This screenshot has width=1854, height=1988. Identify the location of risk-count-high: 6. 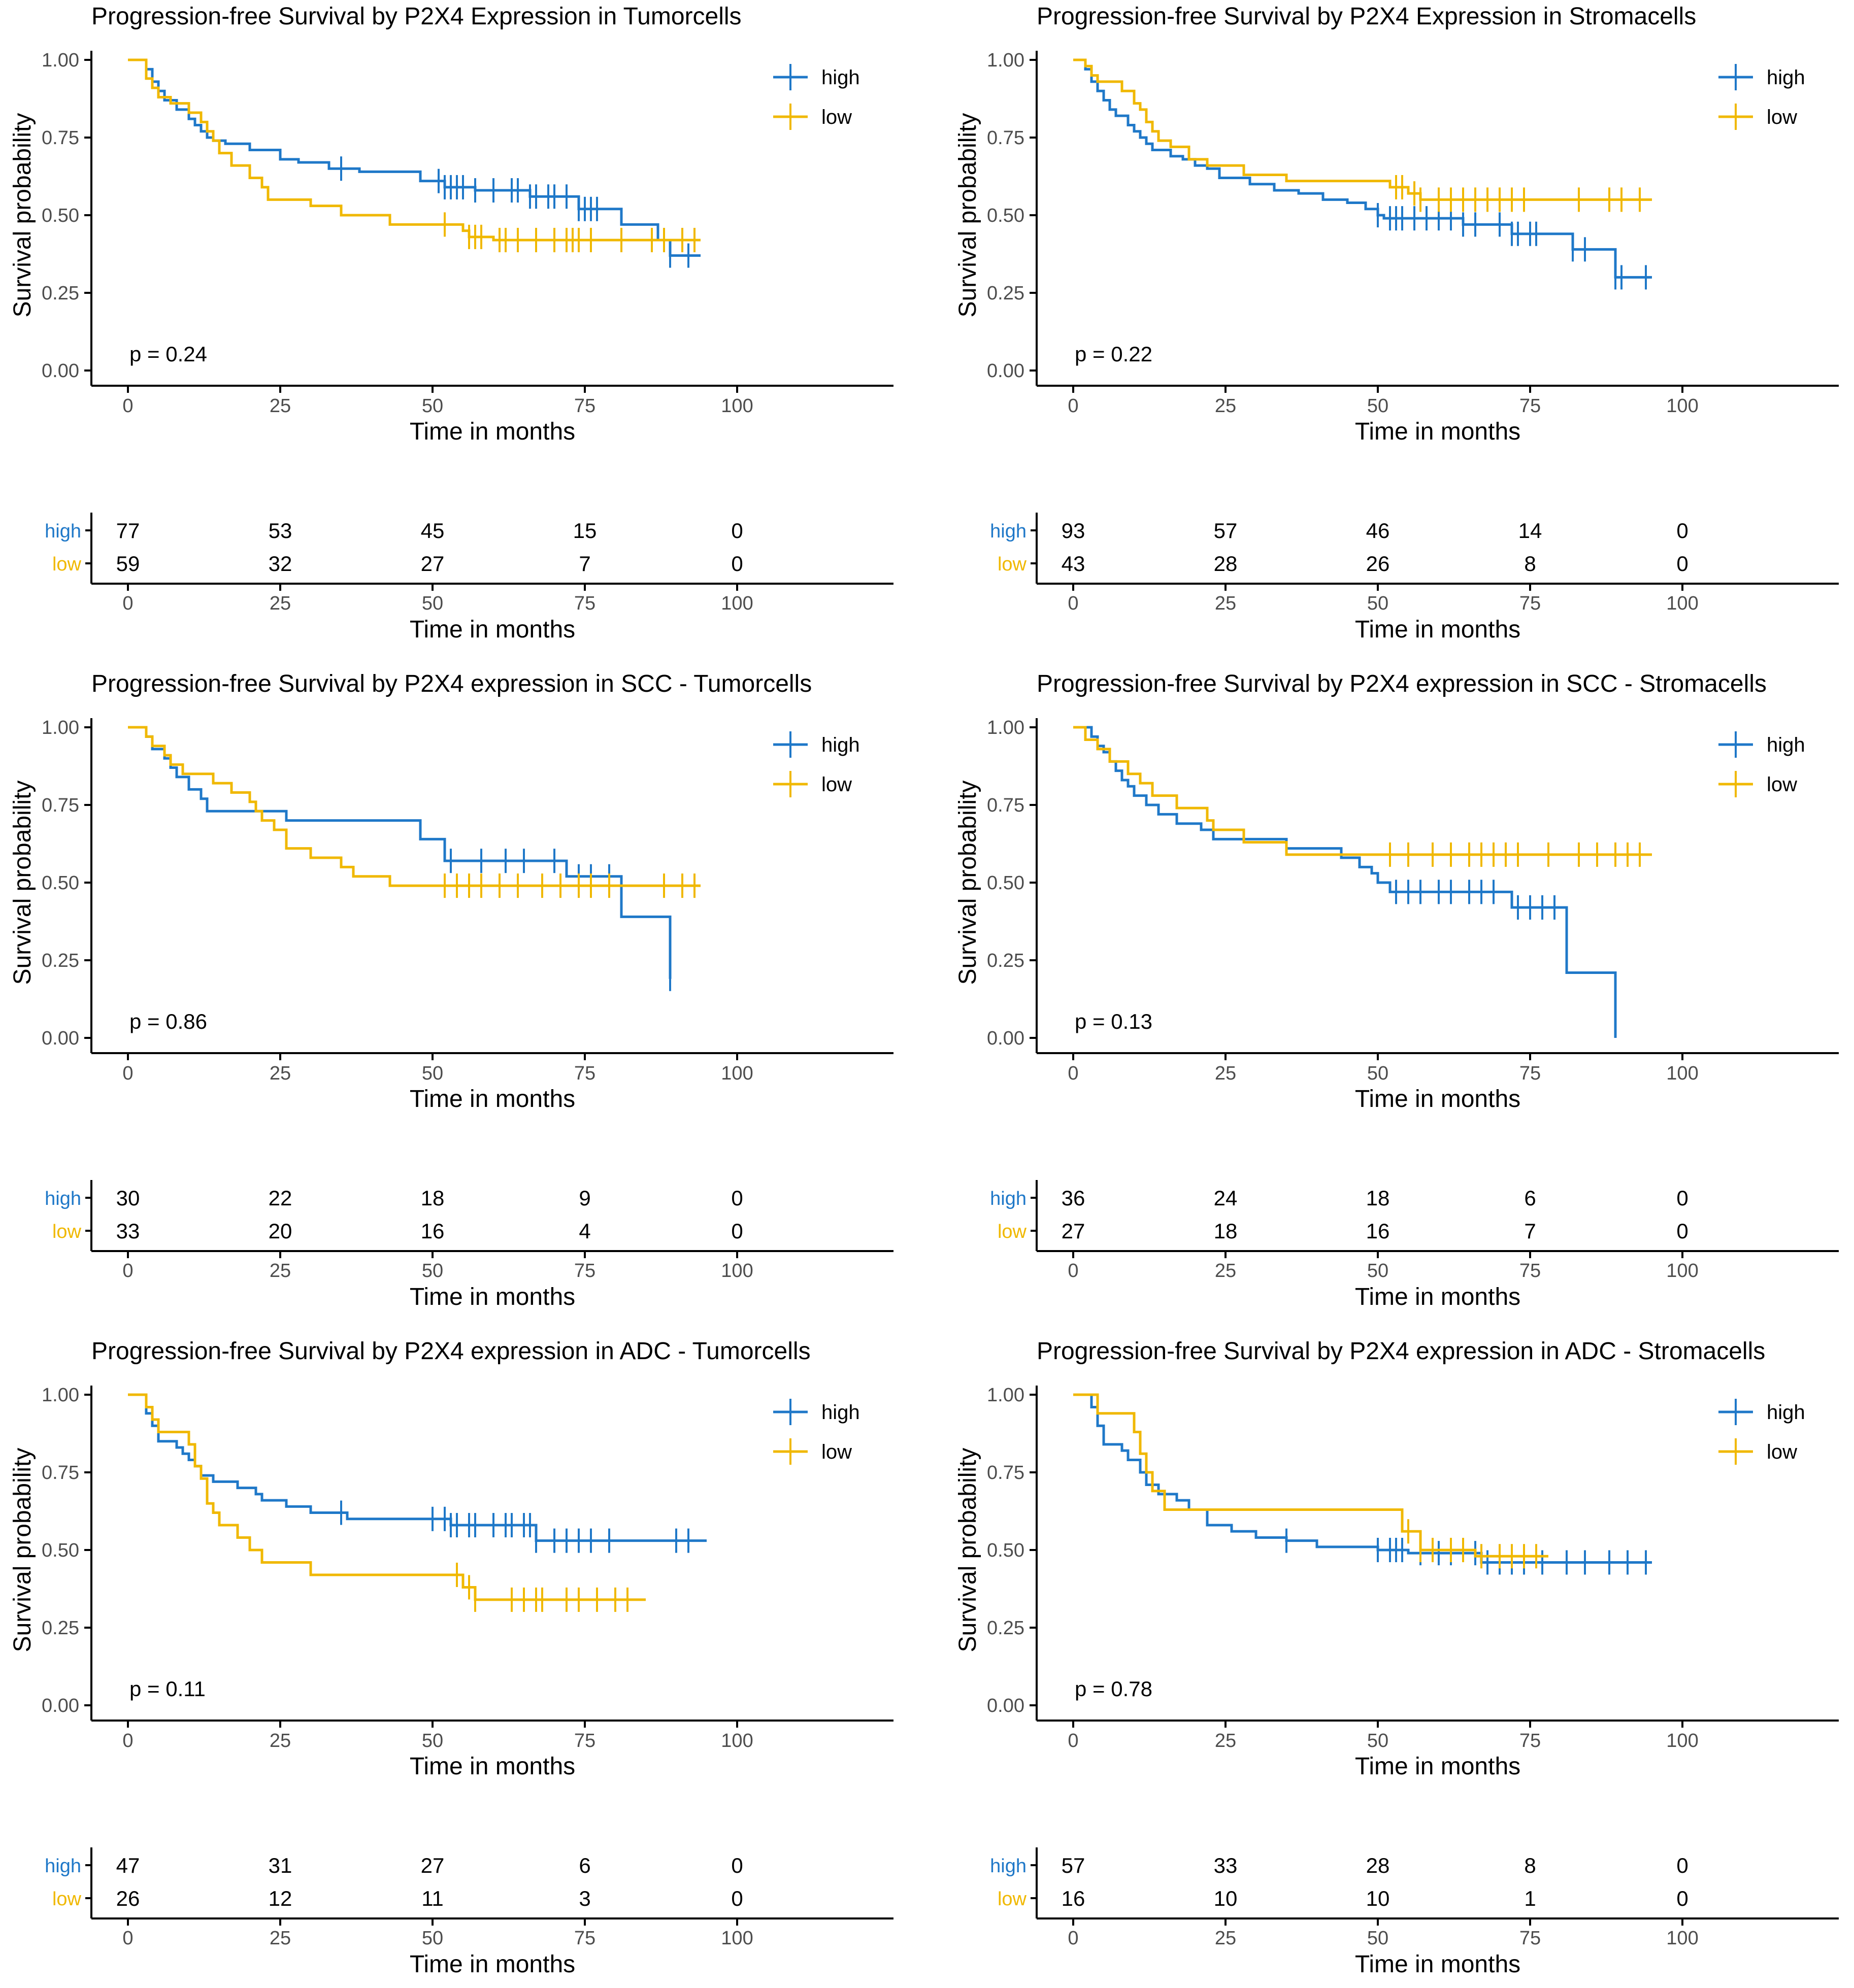
(584, 1865).